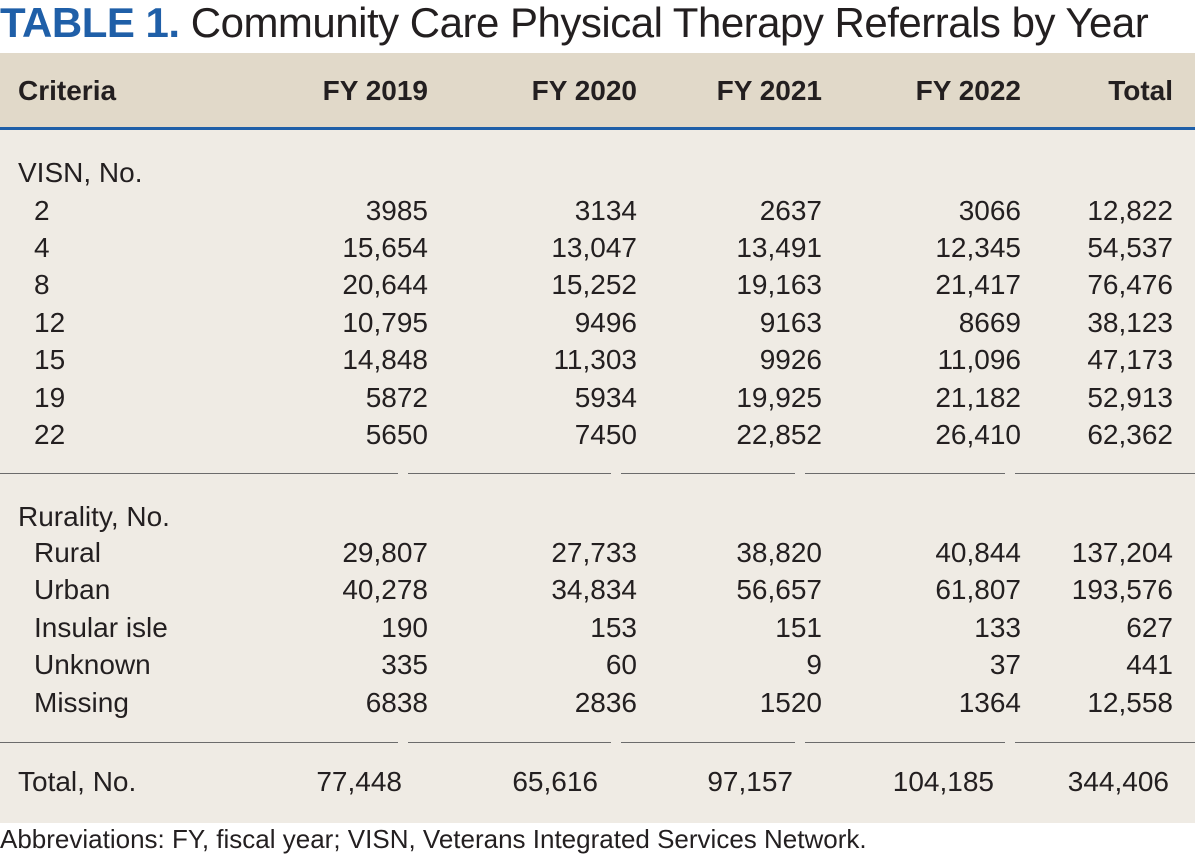 The width and height of the screenshot is (1195, 858). What do you see at coordinates (385, 284) in the screenshot?
I see `cell-fy2019: 20,644` at bounding box center [385, 284].